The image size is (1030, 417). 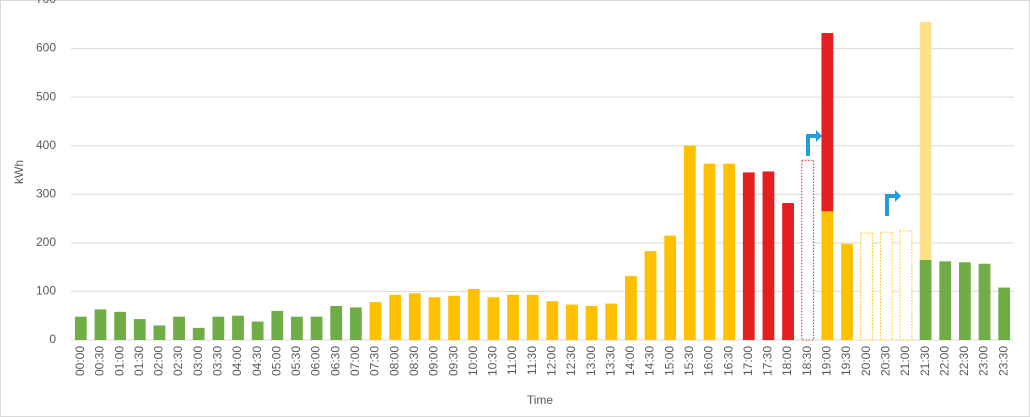 What do you see at coordinates (571, 361) in the screenshot?
I see `x-tick-label: 12:30` at bounding box center [571, 361].